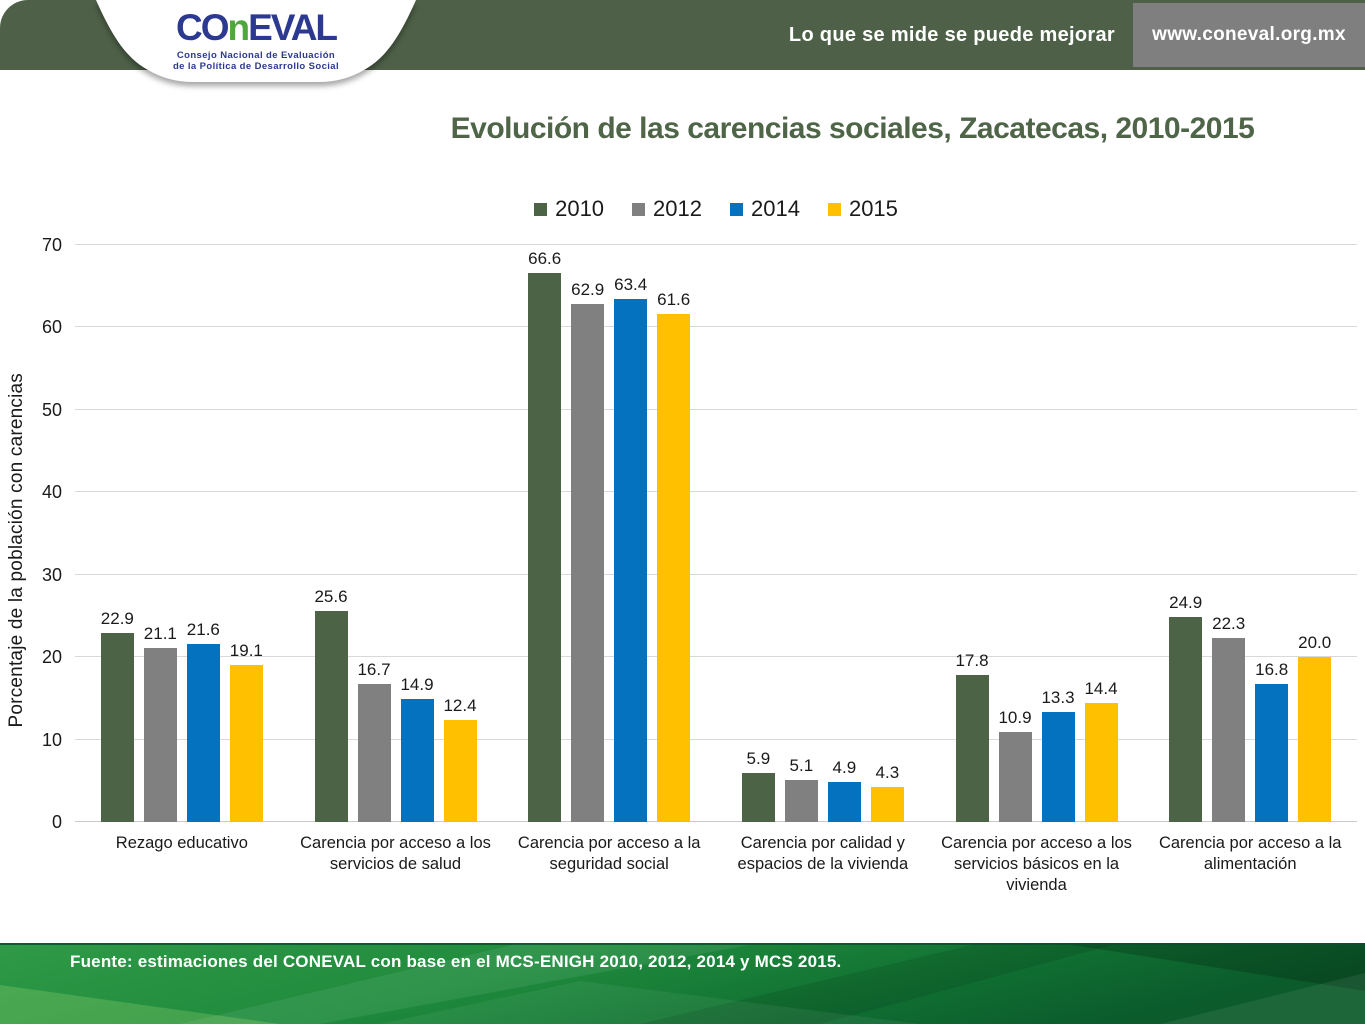  What do you see at coordinates (834, 209) in the screenshot?
I see `legend-swatch-2015` at bounding box center [834, 209].